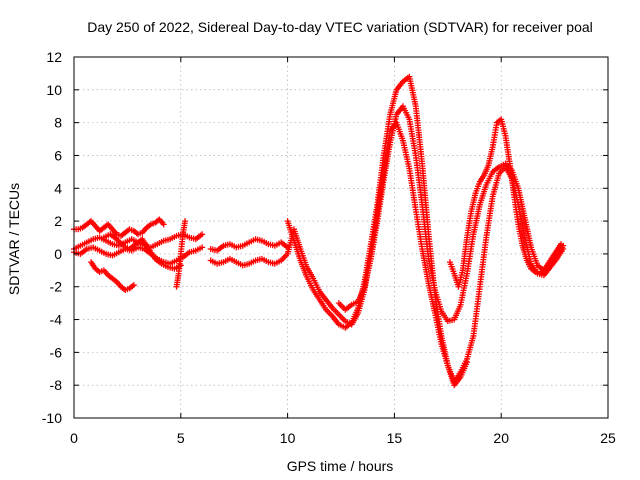 The height and width of the screenshot is (480, 640). Describe the element at coordinates (142, 251) in the screenshot. I see `series-track-e` at that location.